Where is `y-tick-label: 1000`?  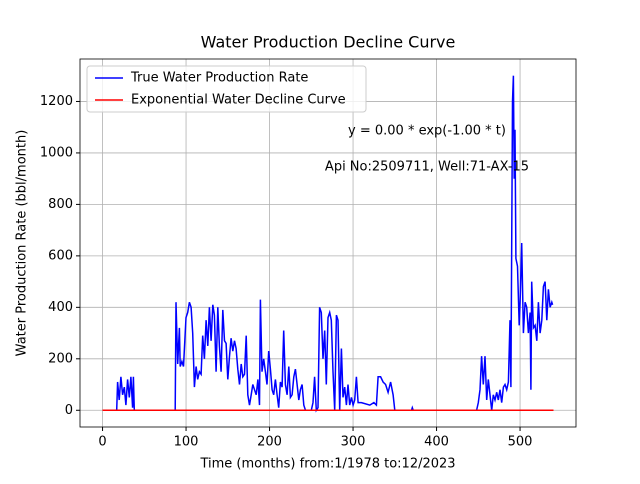
y-tick-label: 1000 is located at coordinates (56, 152).